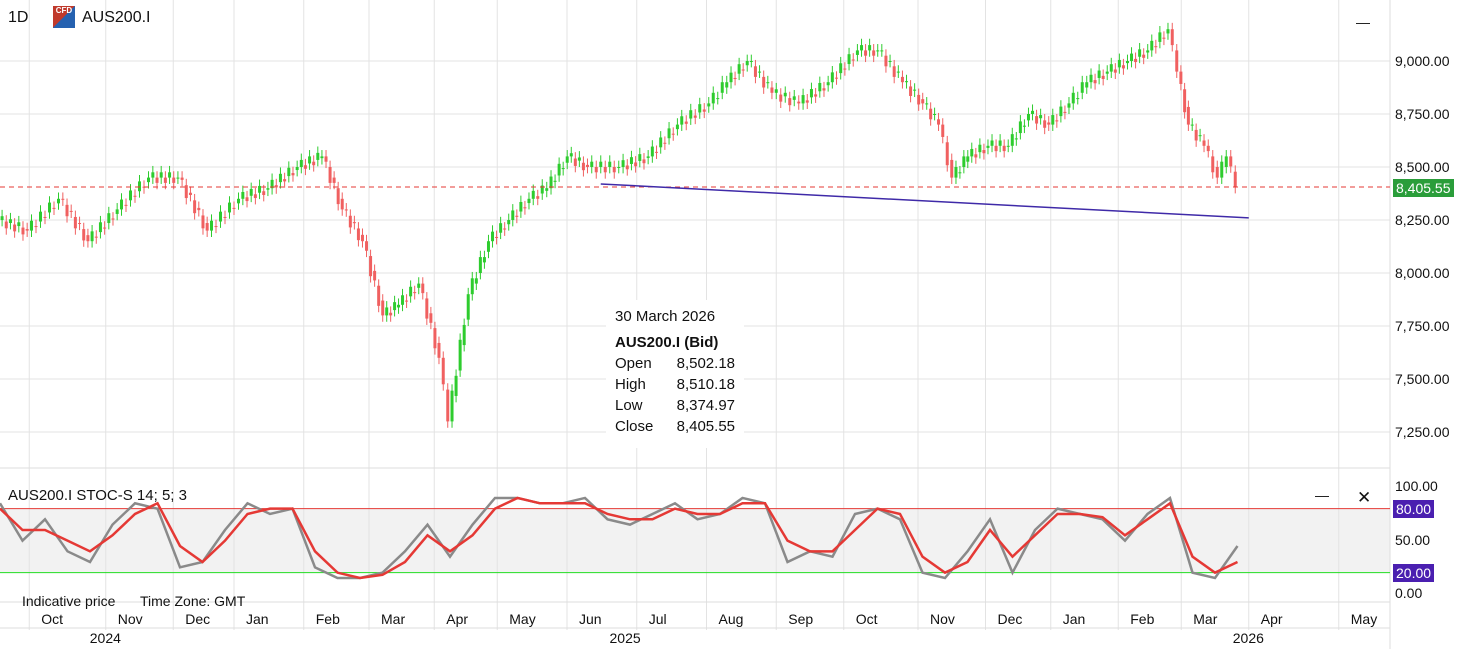  Describe the element at coordinates (942, 619) in the screenshot. I see `month-tick: Nov` at that location.